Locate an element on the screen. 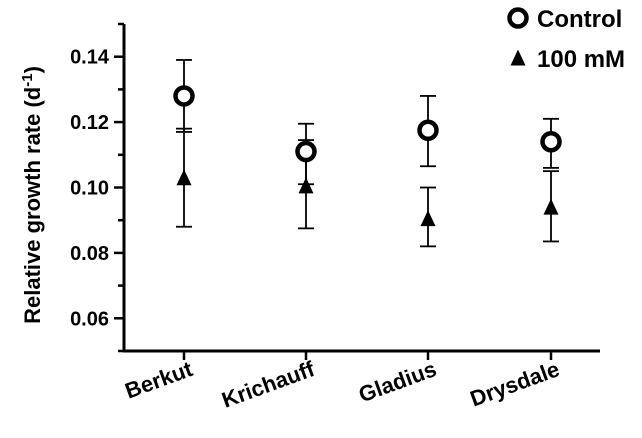 Image resolution: width=642 pixels, height=438 pixels. control-point-berkut is located at coordinates (184, 96).